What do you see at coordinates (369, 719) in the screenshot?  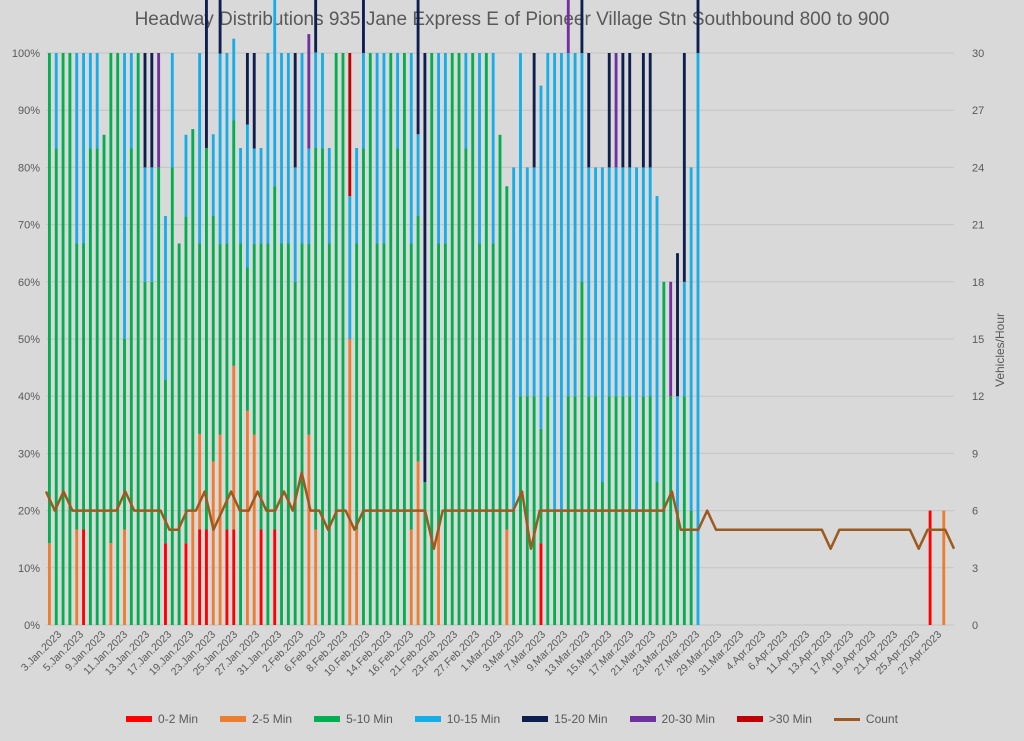 I see `legend-label: 5-10 Min` at bounding box center [369, 719].